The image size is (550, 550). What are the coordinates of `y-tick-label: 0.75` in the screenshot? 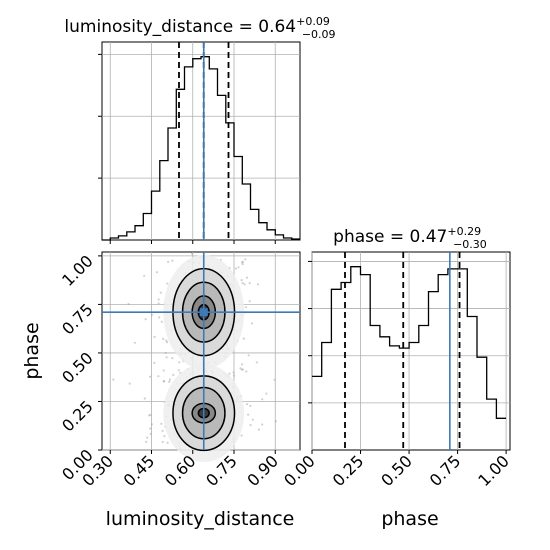 It's located at (77, 319).